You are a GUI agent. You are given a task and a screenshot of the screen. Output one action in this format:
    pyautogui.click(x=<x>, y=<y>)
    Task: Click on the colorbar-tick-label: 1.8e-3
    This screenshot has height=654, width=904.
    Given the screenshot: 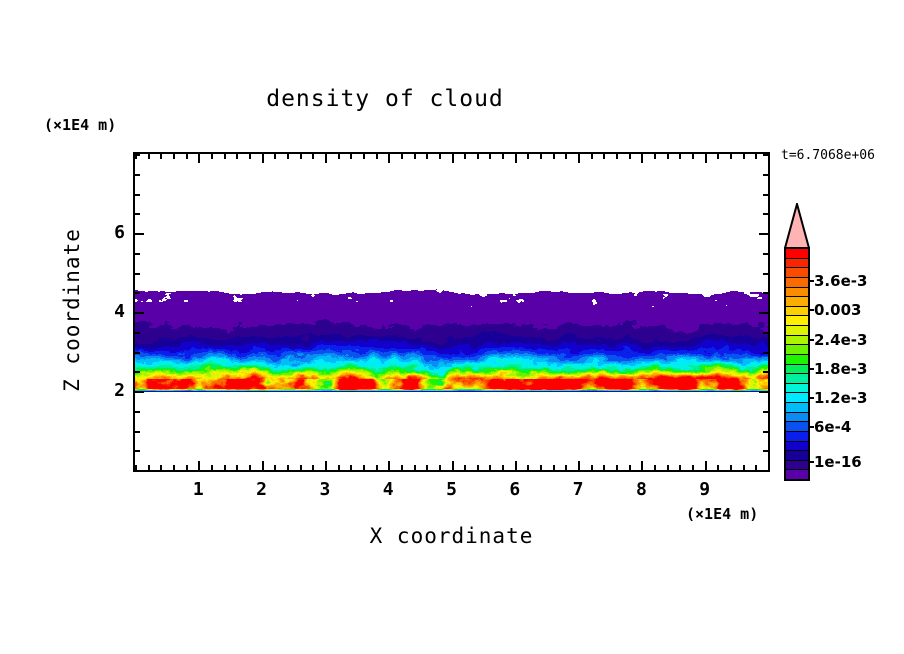 What is the action you would take?
    pyautogui.click(x=841, y=368)
    